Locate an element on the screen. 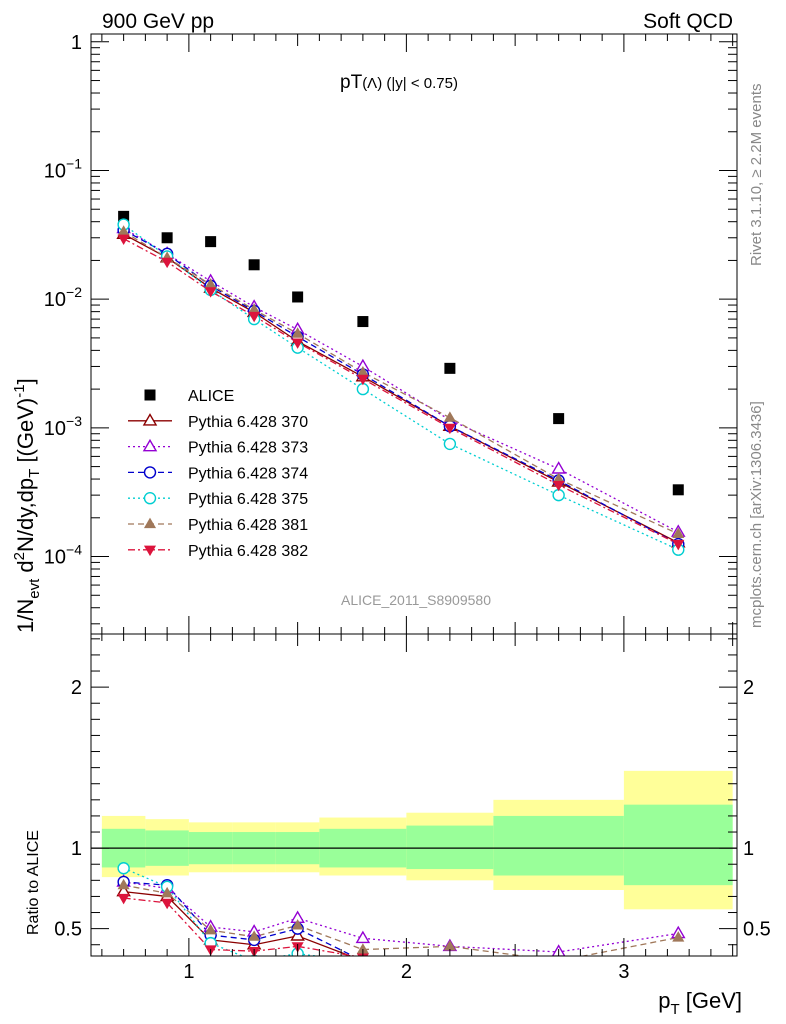  main-ytick-label-3: 10⁻³ is located at coordinates (63, 426).